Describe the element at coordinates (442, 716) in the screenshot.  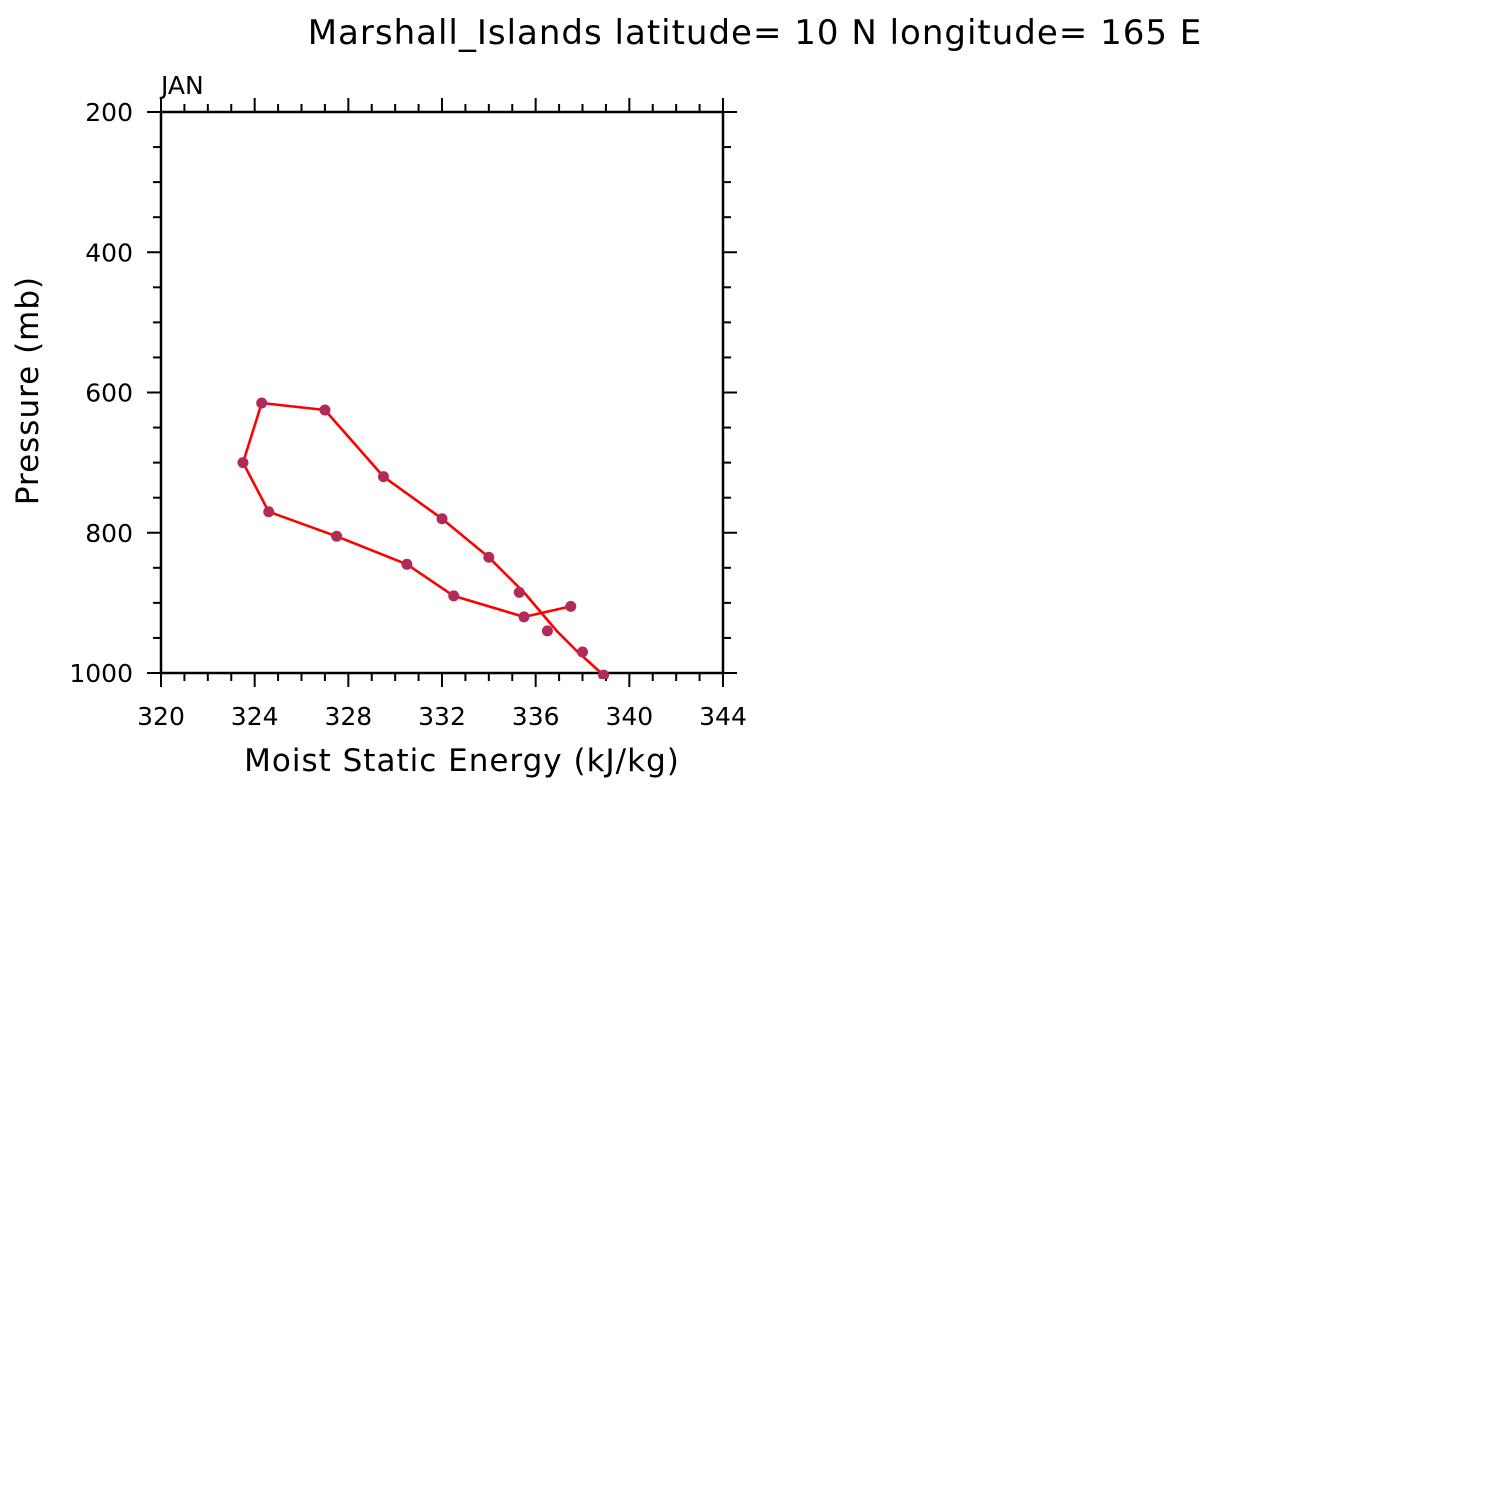
I see `x-tick-label: 332` at that location.